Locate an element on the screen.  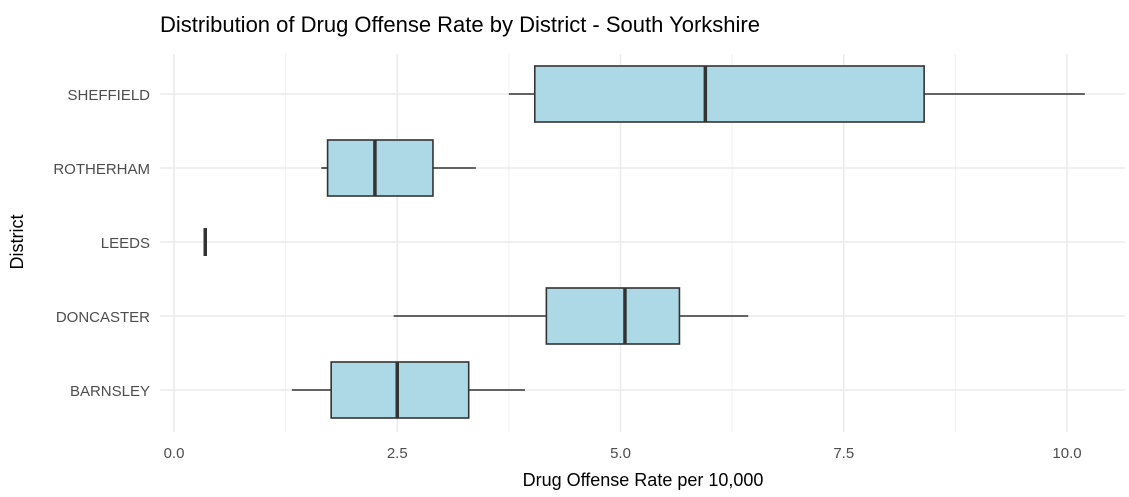
x-tick-labels: 0.0 2.5 5.0 7.5 10.0 is located at coordinates (623, 453).